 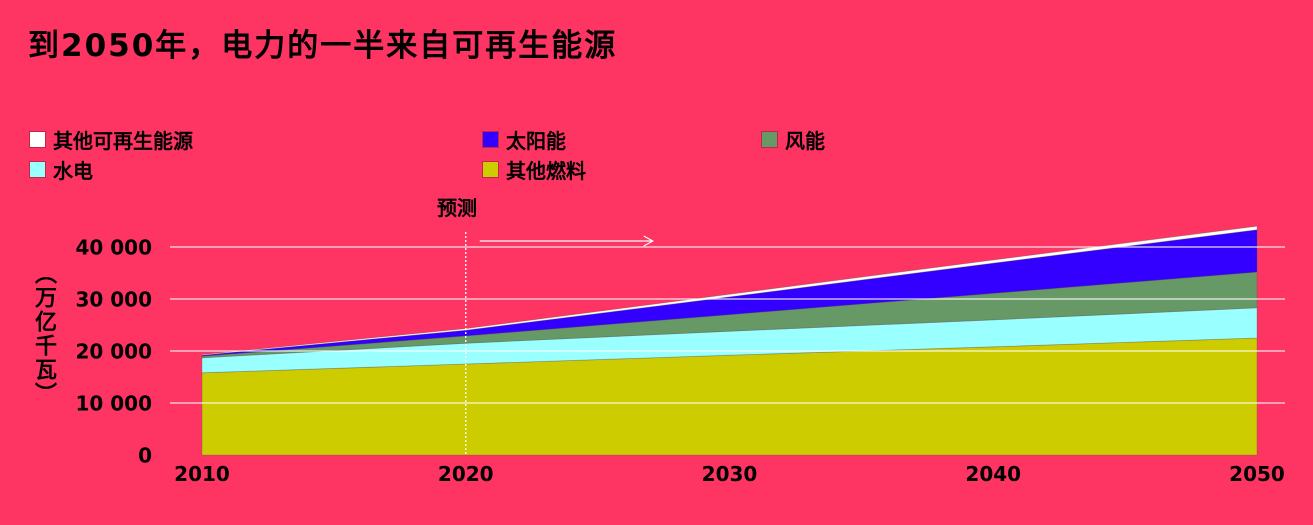 What do you see at coordinates (993, 474) in the screenshot?
I see `x-tick-label: 2040` at bounding box center [993, 474].